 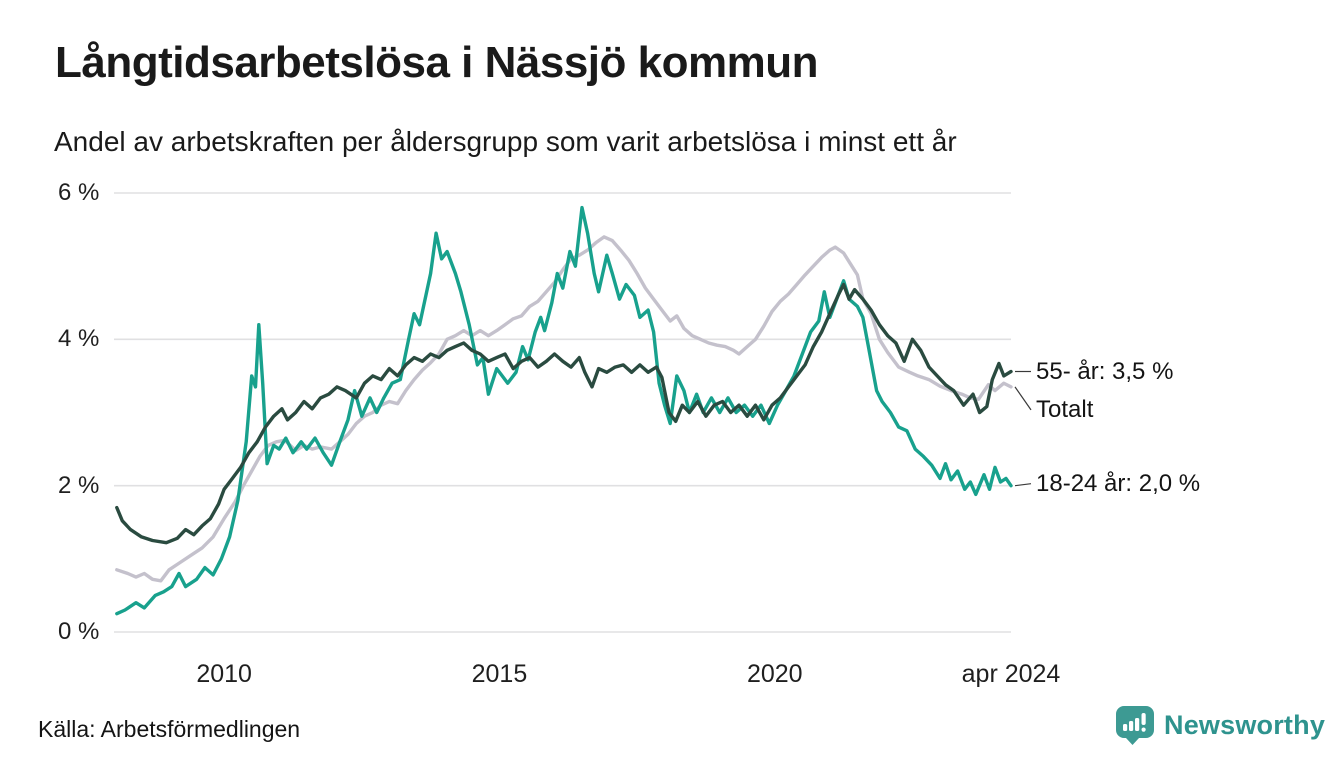 What do you see at coordinates (169, 729) in the screenshot?
I see `source-note: Källa: Arbetsförmedlingen` at bounding box center [169, 729].